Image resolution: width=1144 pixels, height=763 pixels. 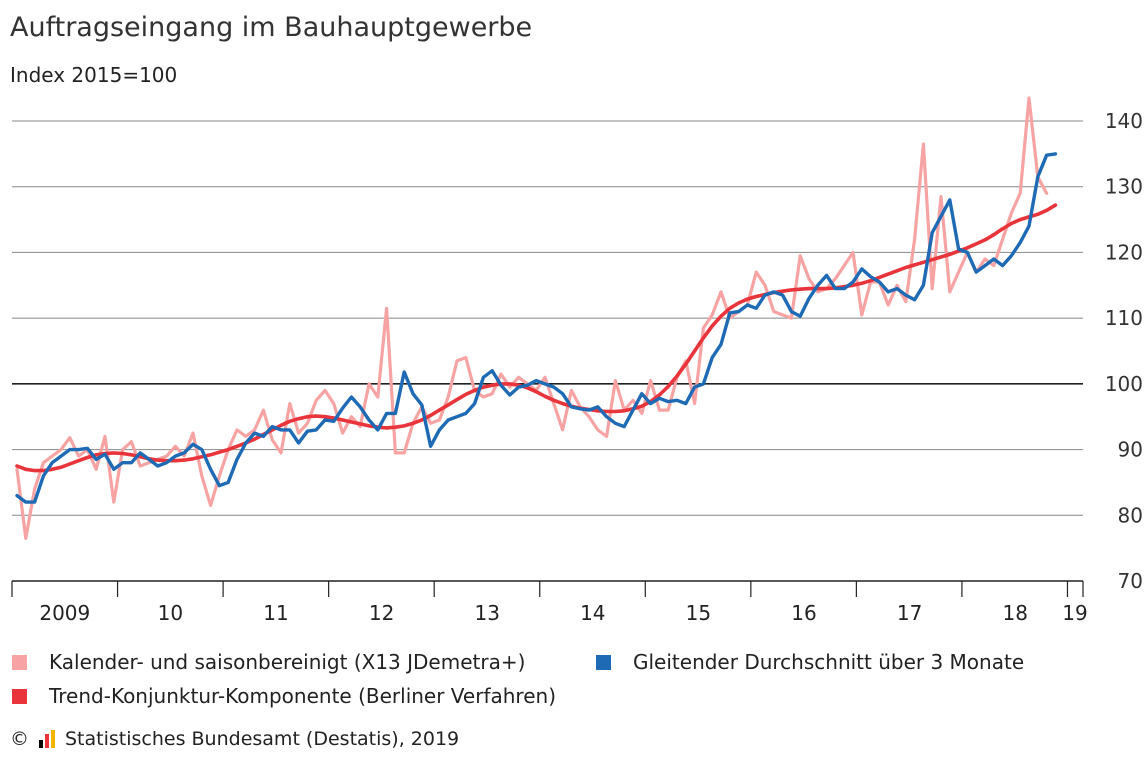 I want to click on copyright-symbol: ©, so click(x=19, y=739).